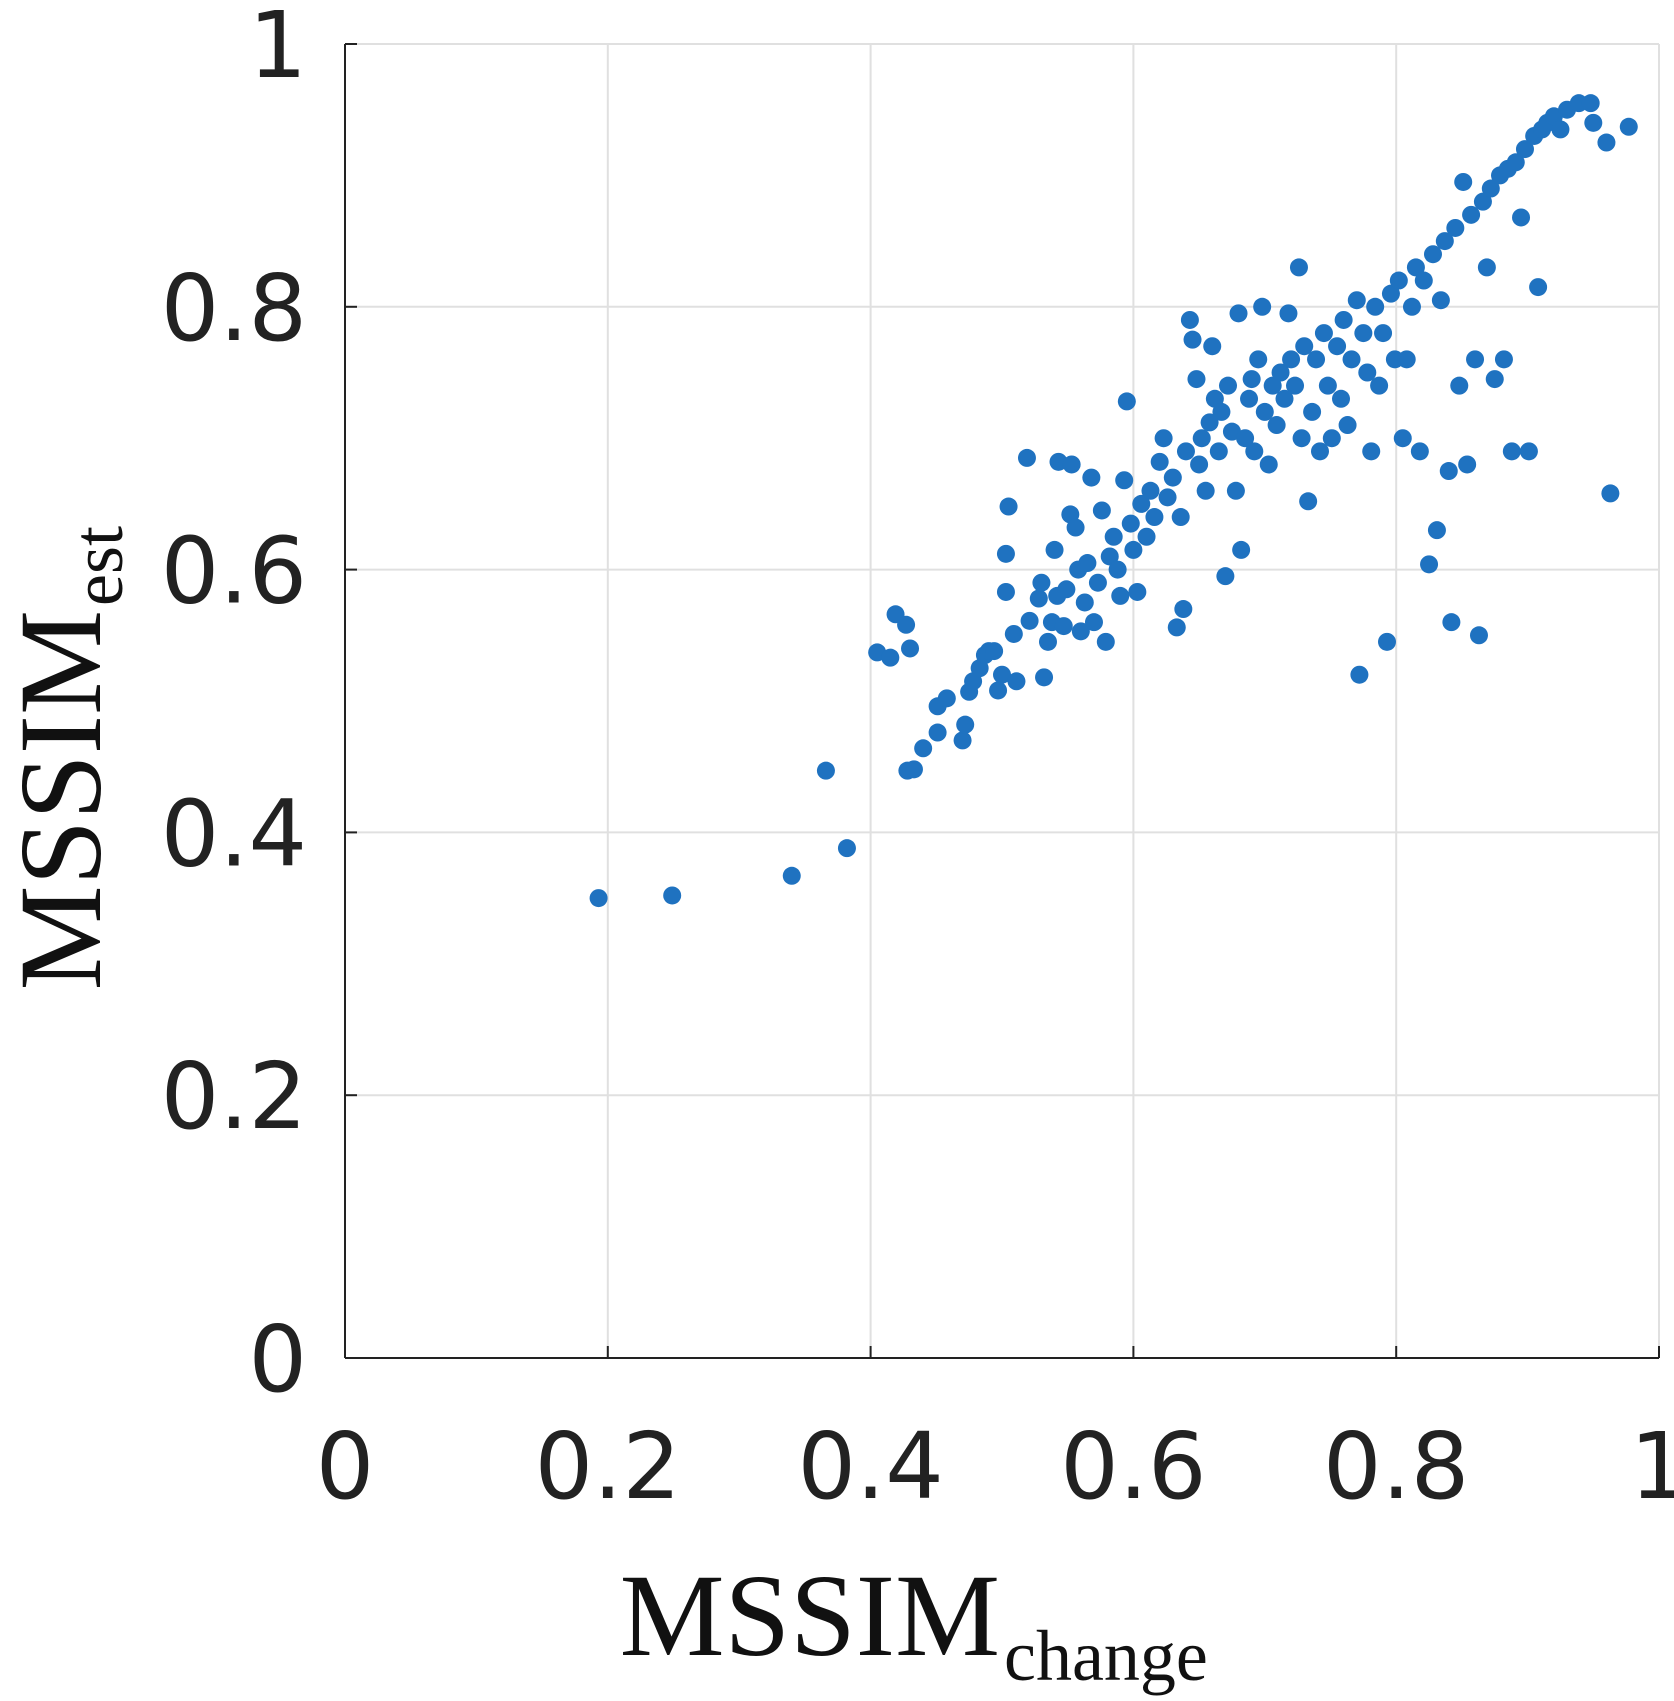 Image resolution: width=1674 pixels, height=1701 pixels. What do you see at coordinates (870, 1466) in the screenshot?
I see `x-tick-label: 0.4` at bounding box center [870, 1466].